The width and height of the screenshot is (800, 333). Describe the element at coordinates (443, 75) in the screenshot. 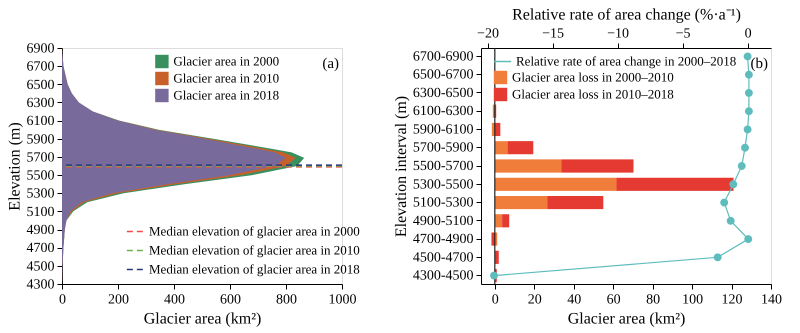

I see `y-tick-label: 6500-6700` at that location.